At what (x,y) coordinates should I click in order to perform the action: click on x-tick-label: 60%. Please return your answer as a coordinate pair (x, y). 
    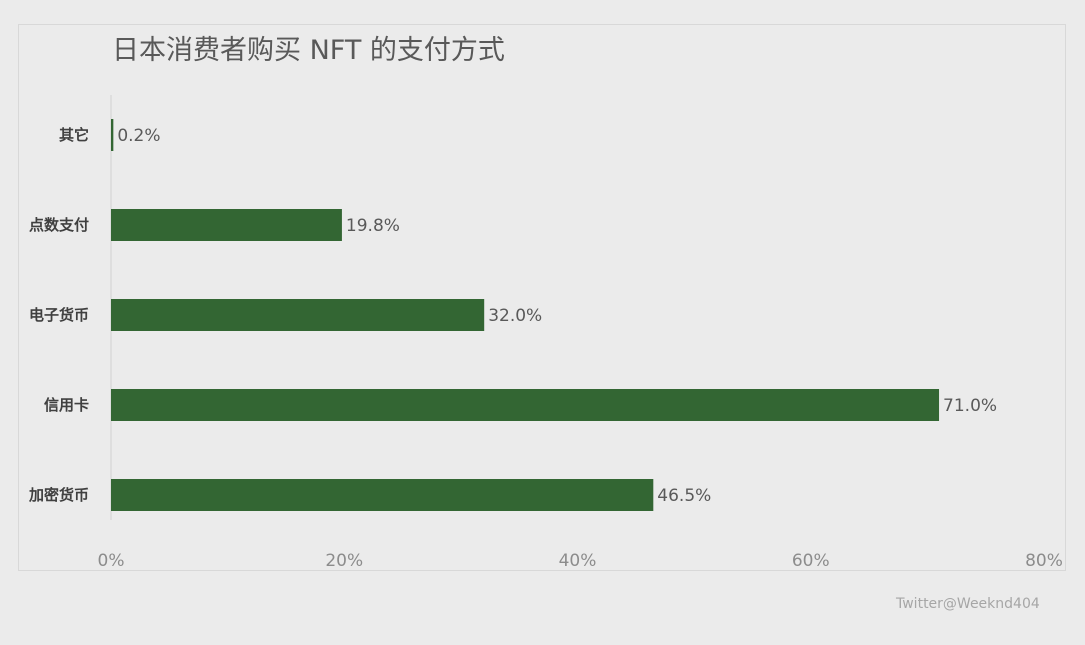
    Looking at the image, I should click on (811, 561).